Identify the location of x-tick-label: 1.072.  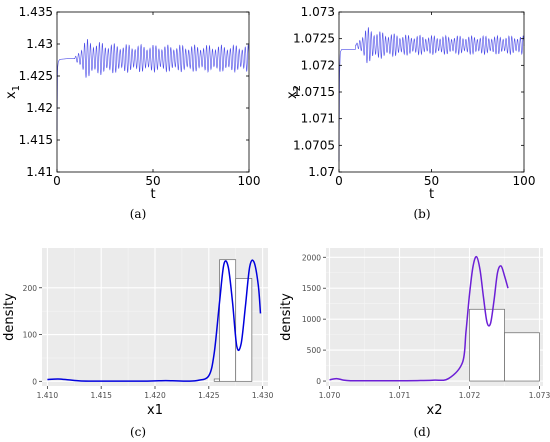
(470, 395).